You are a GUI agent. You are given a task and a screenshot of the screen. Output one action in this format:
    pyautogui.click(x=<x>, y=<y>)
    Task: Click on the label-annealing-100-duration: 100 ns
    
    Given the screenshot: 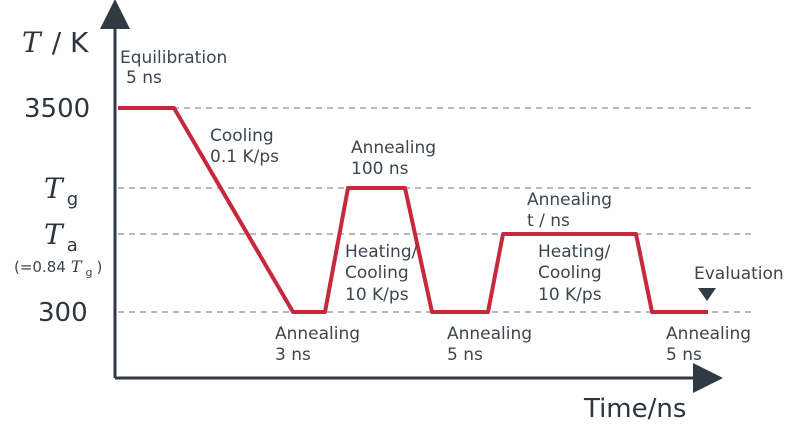 What is the action you would take?
    pyautogui.click(x=380, y=169)
    